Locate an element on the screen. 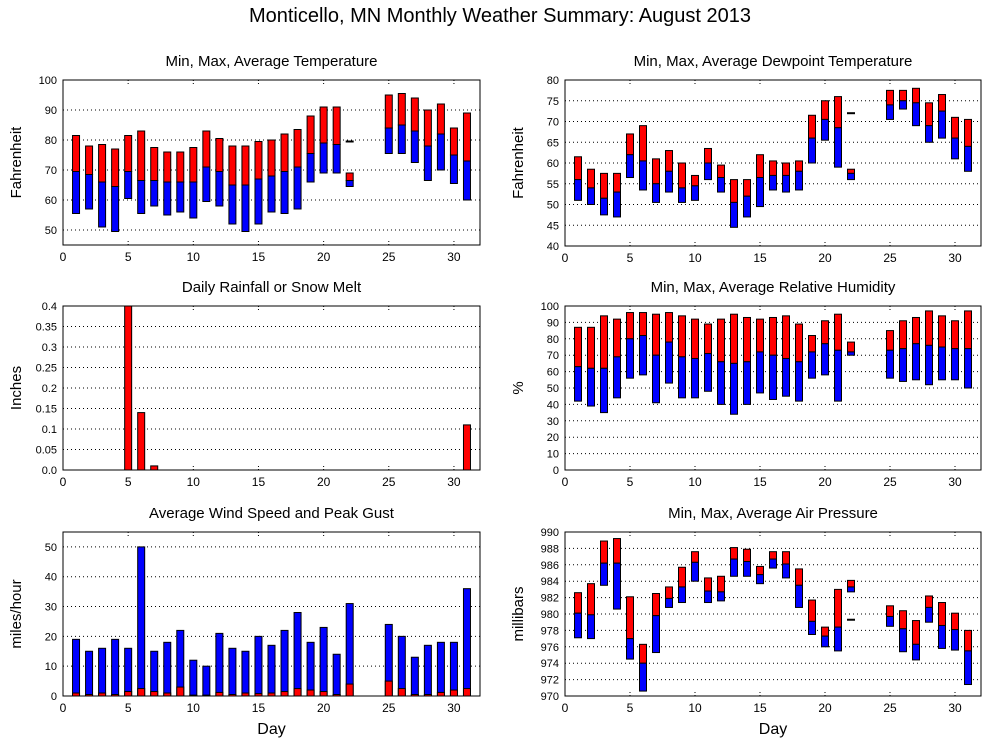 This screenshot has width=1000, height=750. bar-rainfall is located at coordinates (128, 388).